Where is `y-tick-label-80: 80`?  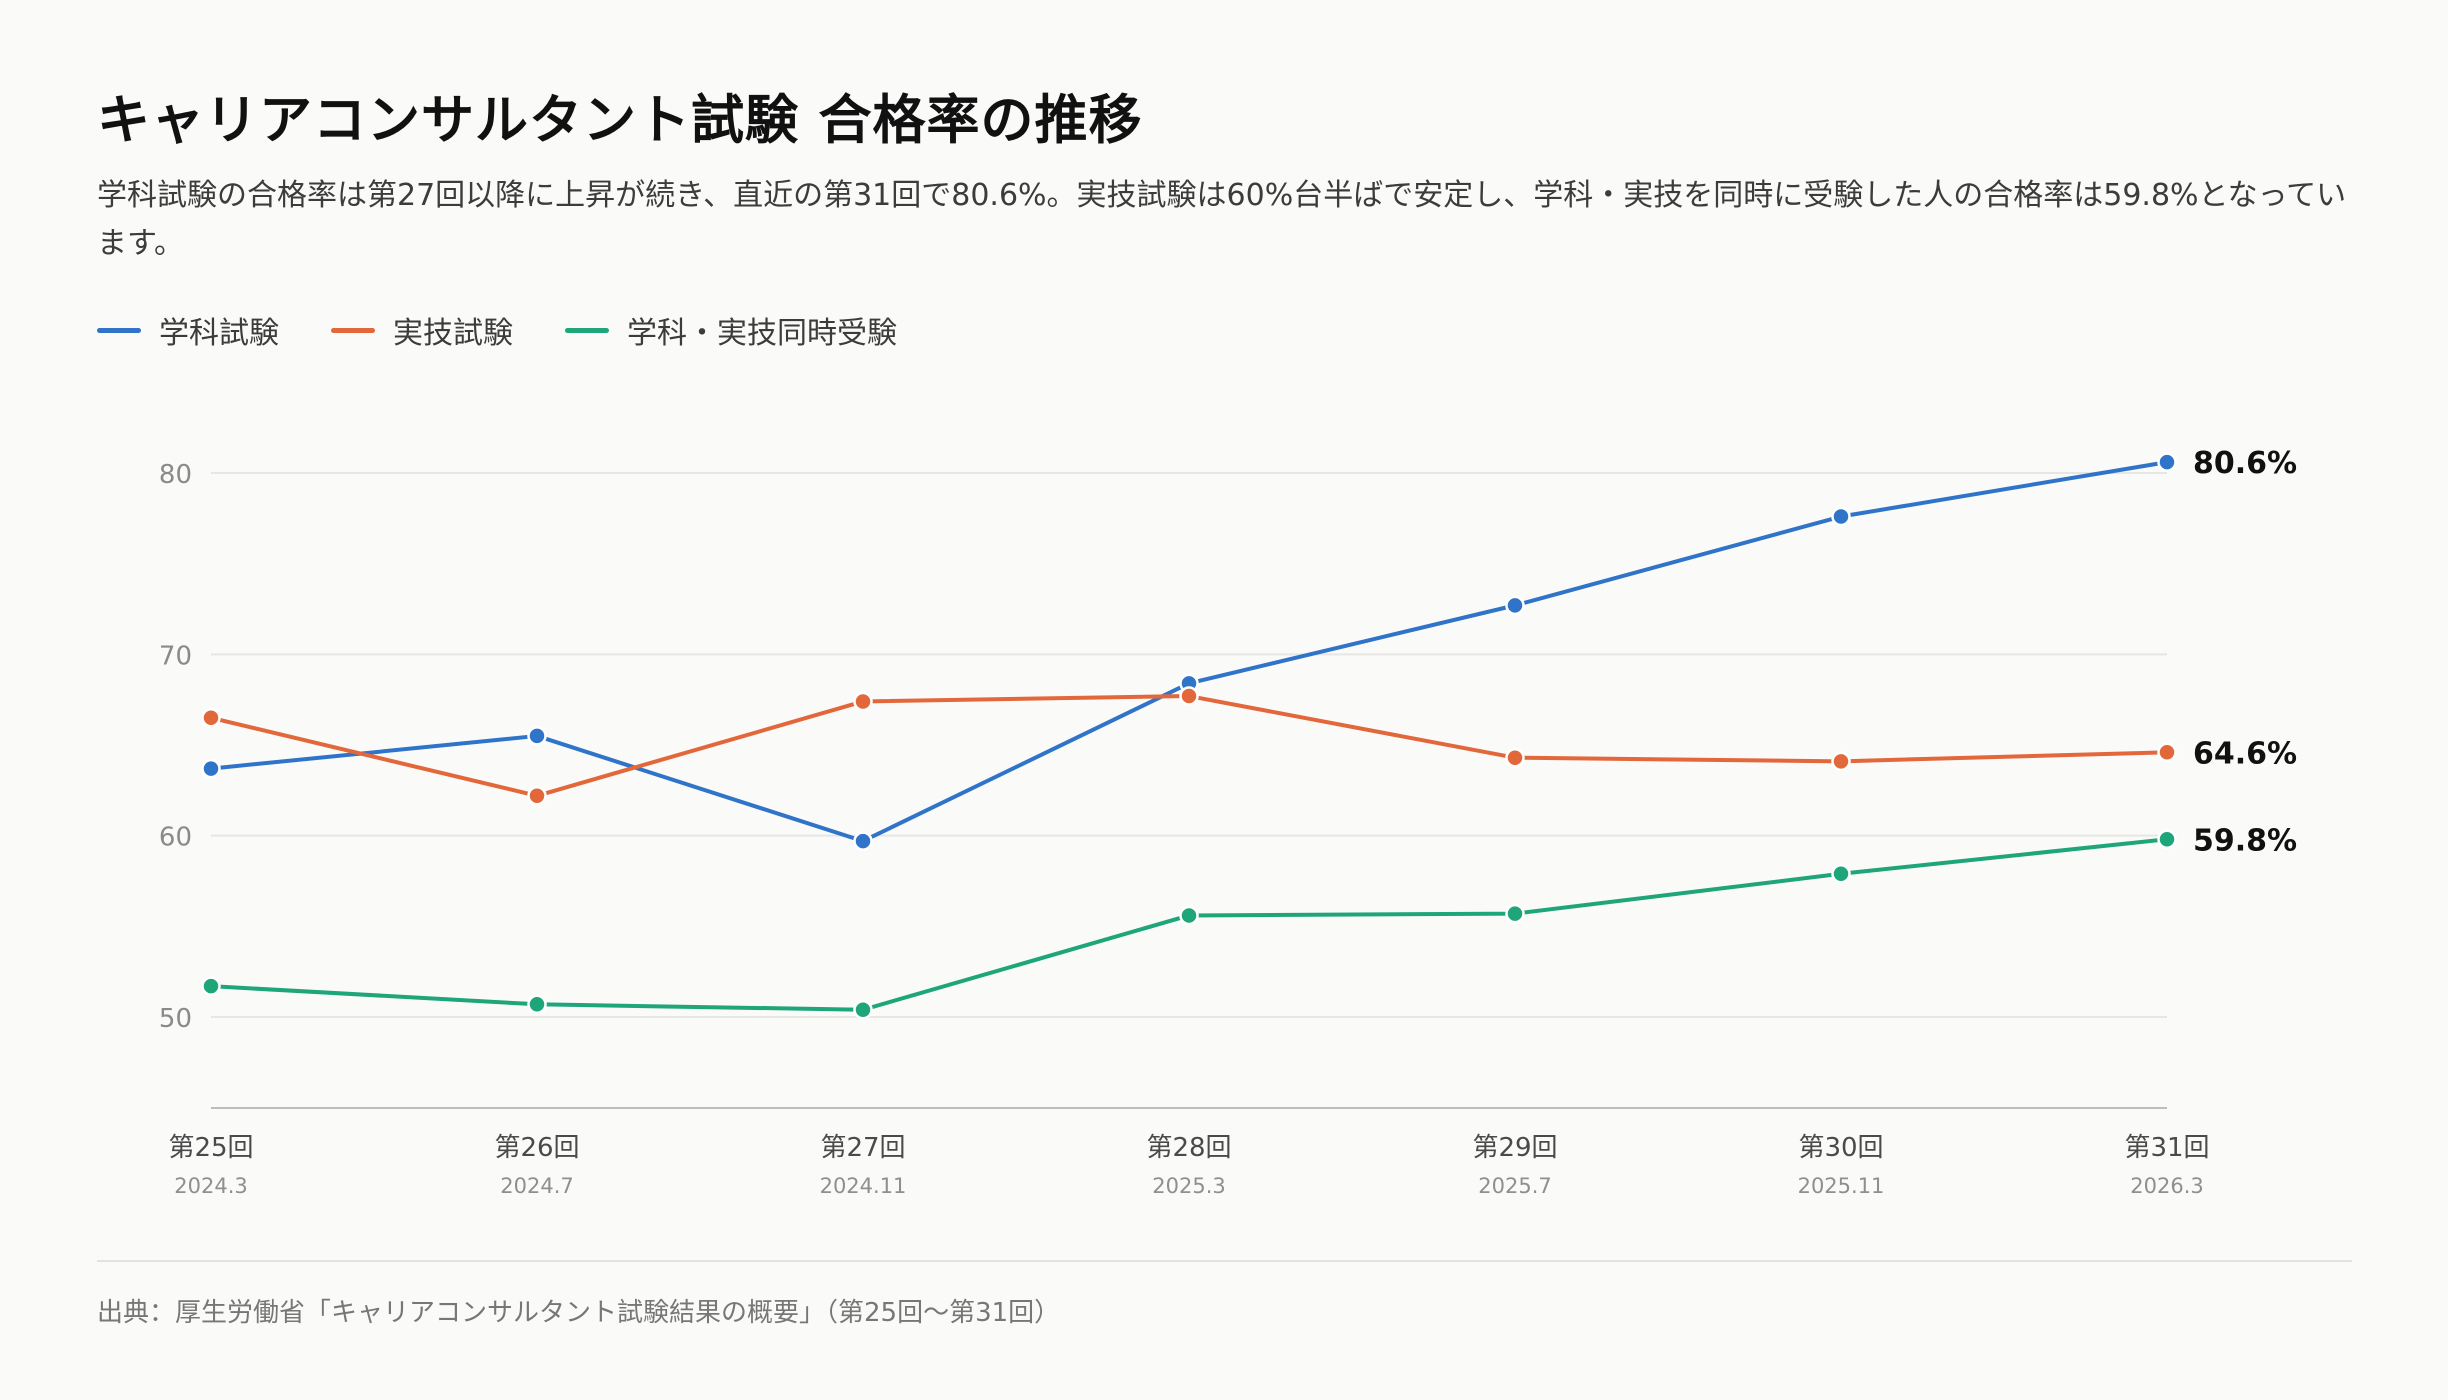 y-tick-label-80: 80 is located at coordinates (175, 475).